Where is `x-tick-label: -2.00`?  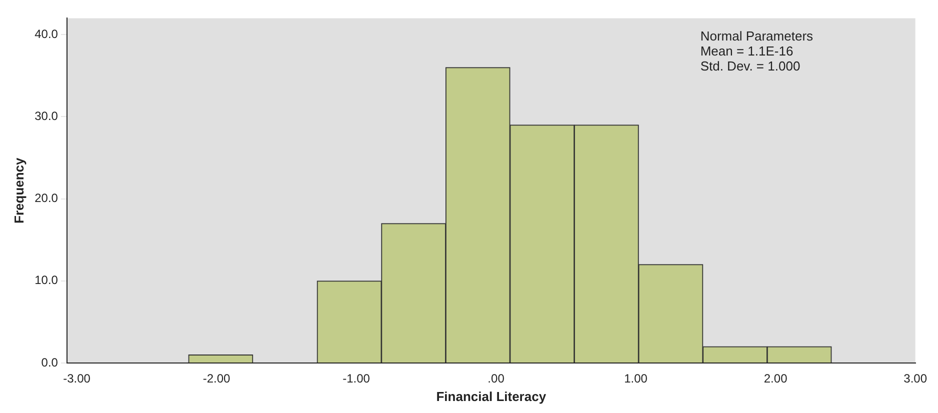 x-tick-label: -2.00 is located at coordinates (216, 379).